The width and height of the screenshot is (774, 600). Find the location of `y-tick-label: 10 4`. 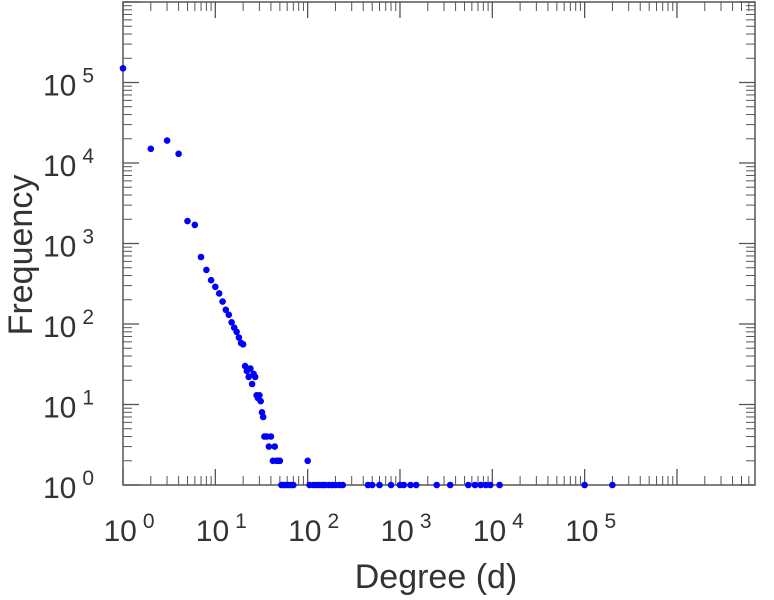

y-tick-label: 10 4 is located at coordinates (68, 164).